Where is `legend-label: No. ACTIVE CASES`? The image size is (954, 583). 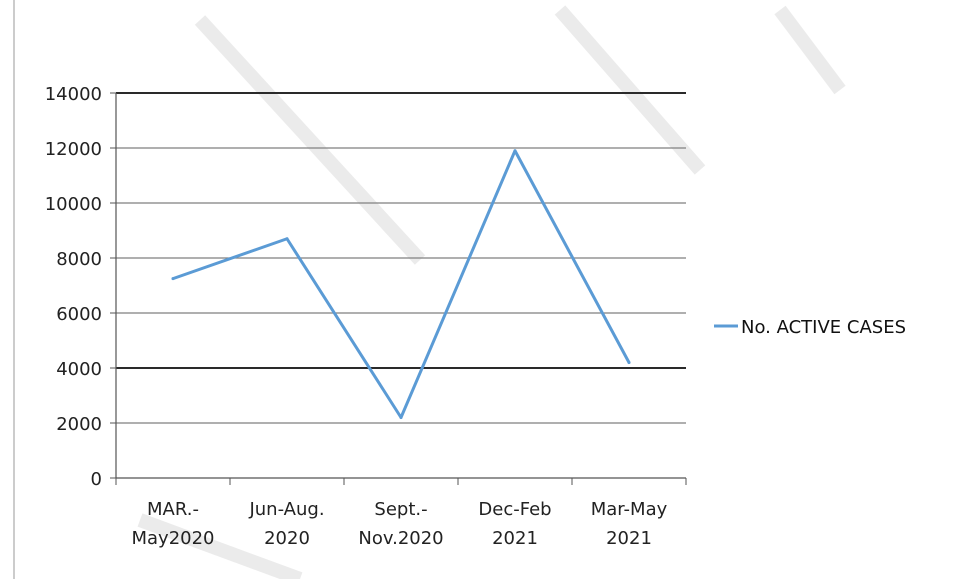
legend-label: No. ACTIVE CASES is located at coordinates (823, 327).